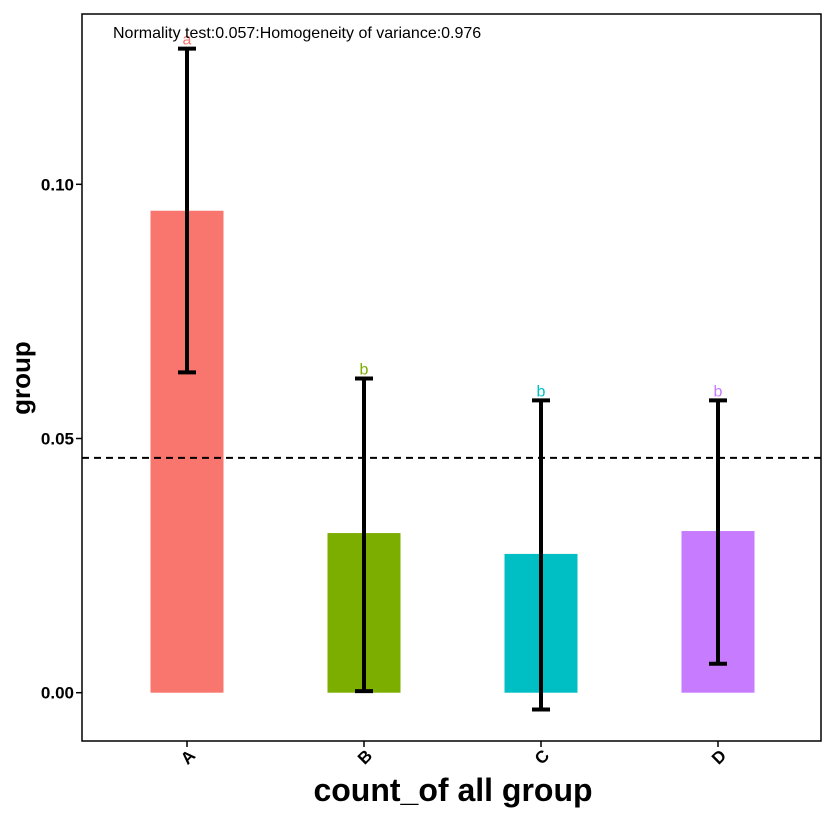  I want to click on x-tick-label-A: A, so click(188, 757).